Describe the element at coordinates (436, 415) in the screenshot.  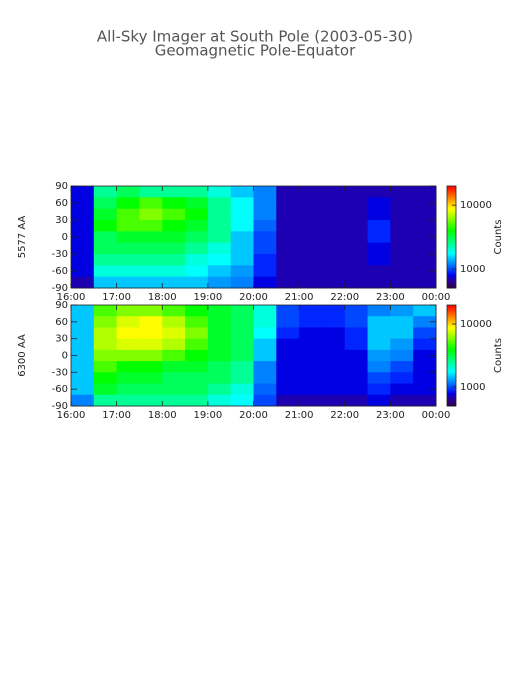
I see `x-tick-label: 00:00` at that location.